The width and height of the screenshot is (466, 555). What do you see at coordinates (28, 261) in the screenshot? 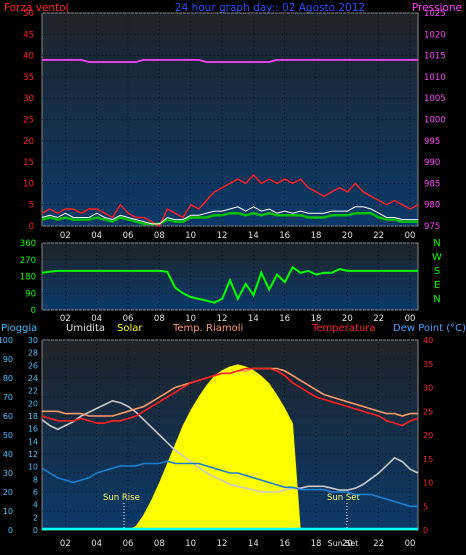
I see `y-tick-direction: 270` at bounding box center [28, 261].